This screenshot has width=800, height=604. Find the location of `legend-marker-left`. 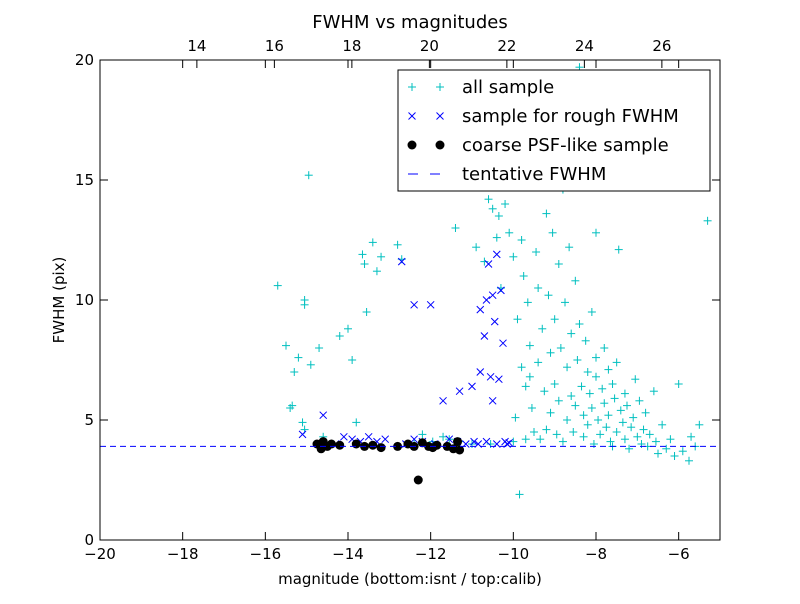

legend-marker-left is located at coordinates (412, 116).